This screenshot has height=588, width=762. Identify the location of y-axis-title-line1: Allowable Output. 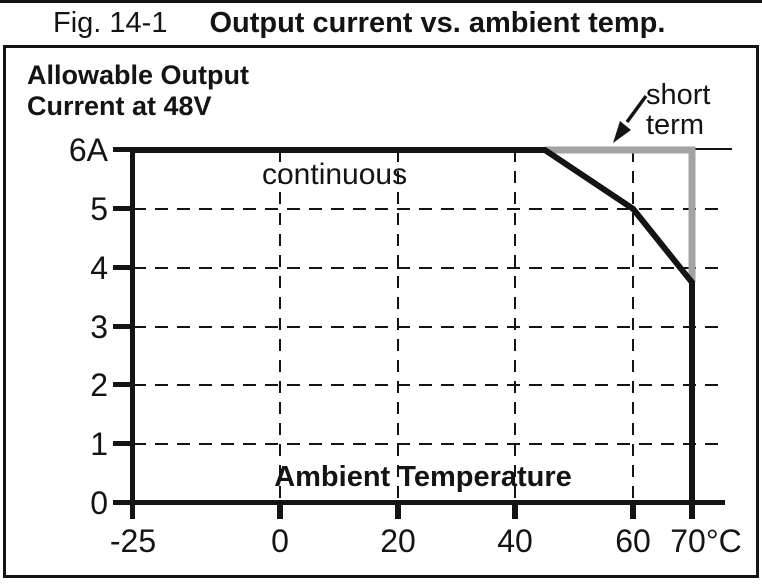
(138, 75).